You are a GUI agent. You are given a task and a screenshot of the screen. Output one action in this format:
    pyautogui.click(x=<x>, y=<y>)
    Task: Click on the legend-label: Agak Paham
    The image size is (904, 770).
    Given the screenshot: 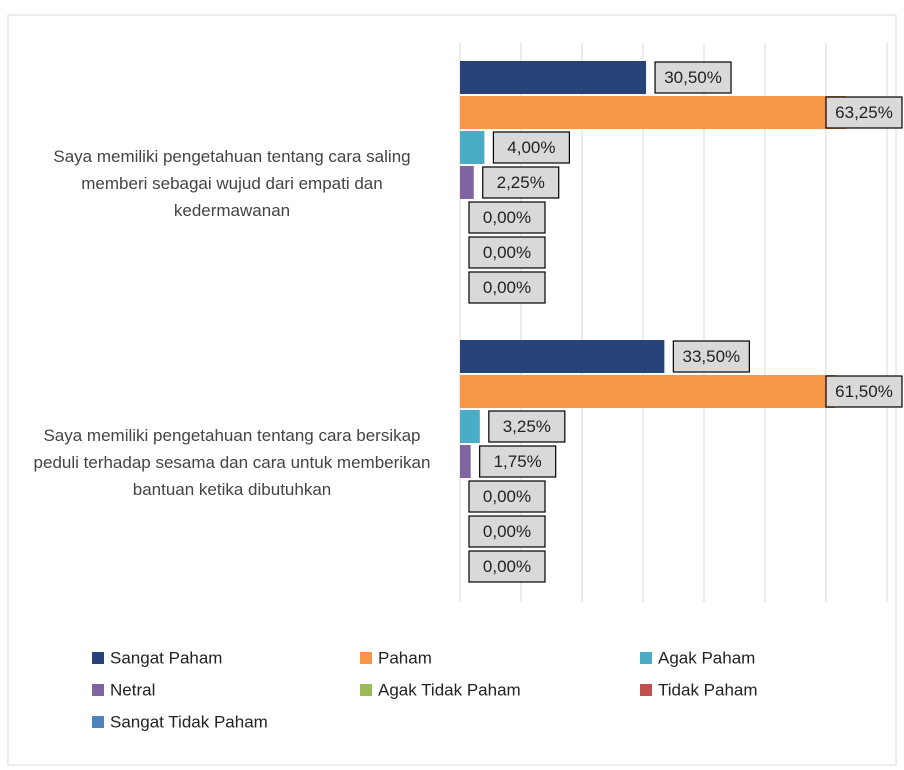 What is the action you would take?
    pyautogui.click(x=706, y=657)
    